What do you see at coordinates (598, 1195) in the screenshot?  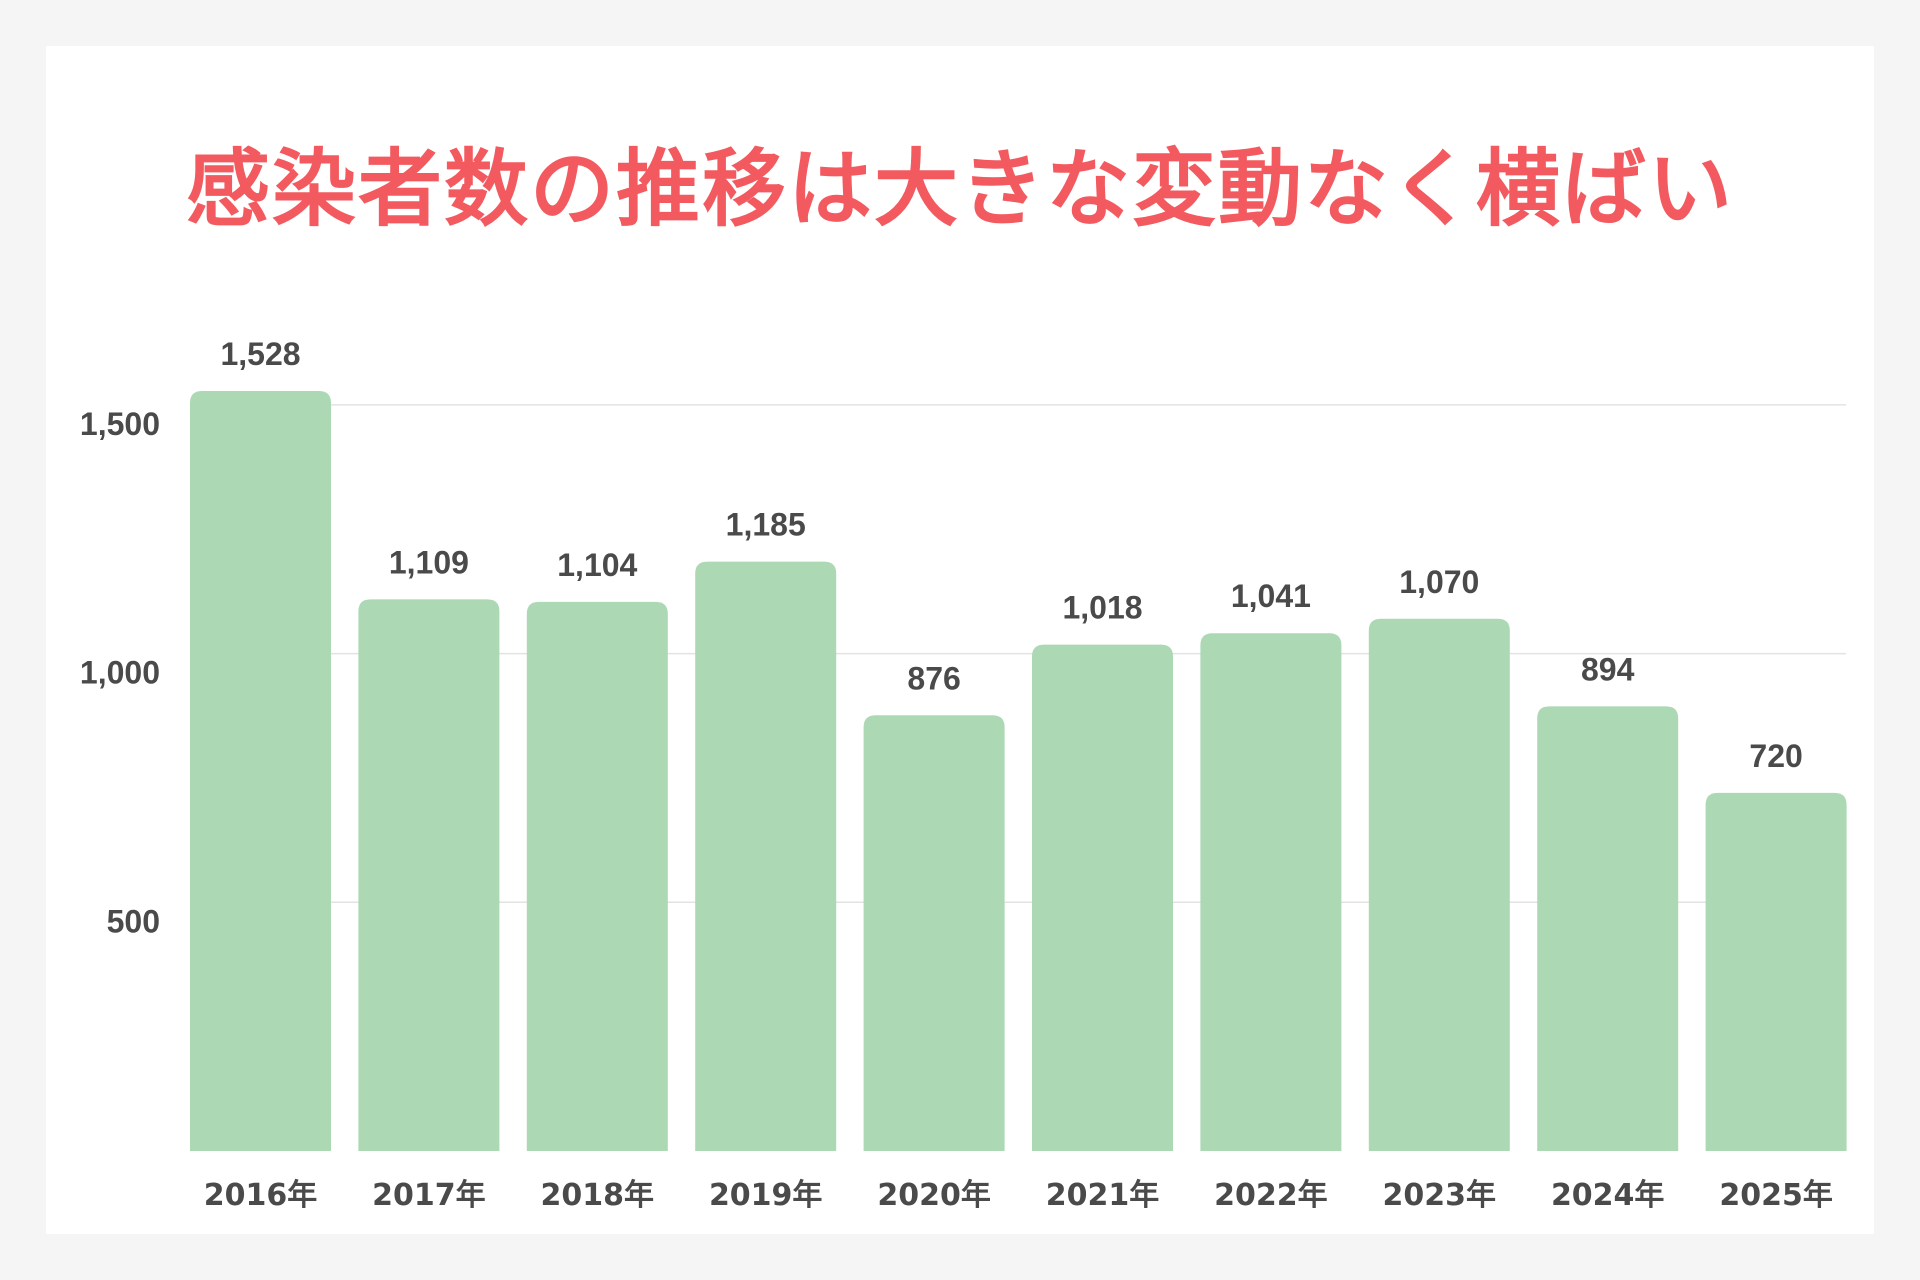 I see `category-label-2018年: 2018年` at bounding box center [598, 1195].